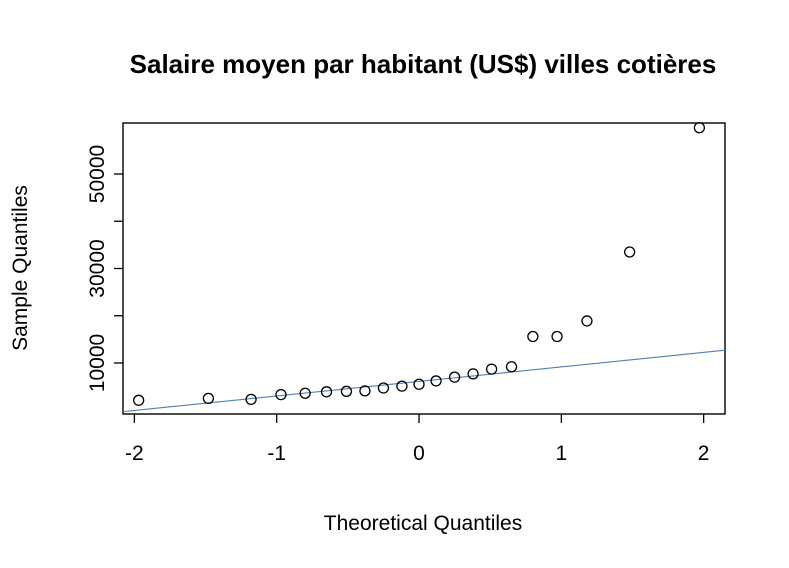 The width and height of the screenshot is (789, 568). Describe the element at coordinates (97, 363) in the screenshot. I see `y-tick-label: 10000` at that location.